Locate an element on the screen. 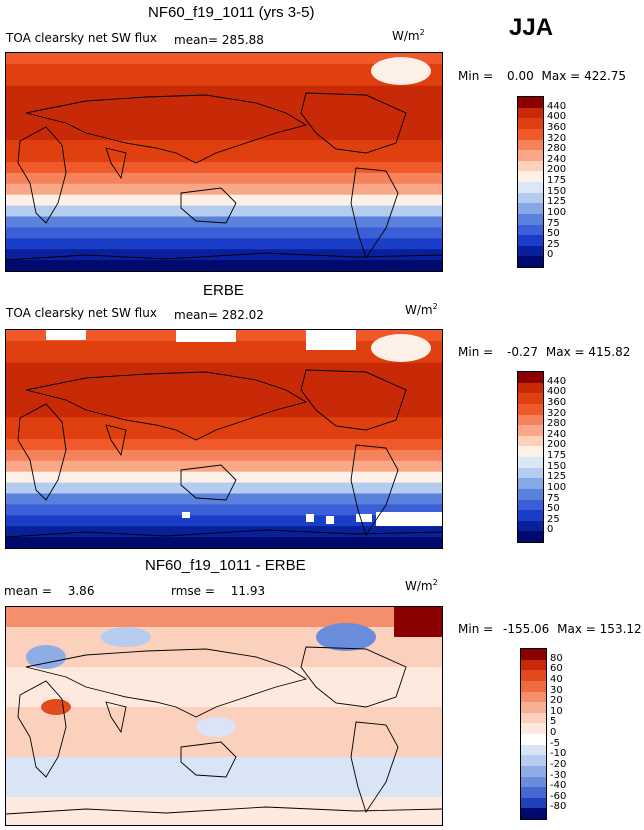 The height and width of the screenshot is (830, 644). colorbar-label: -60 is located at coordinates (558, 796).